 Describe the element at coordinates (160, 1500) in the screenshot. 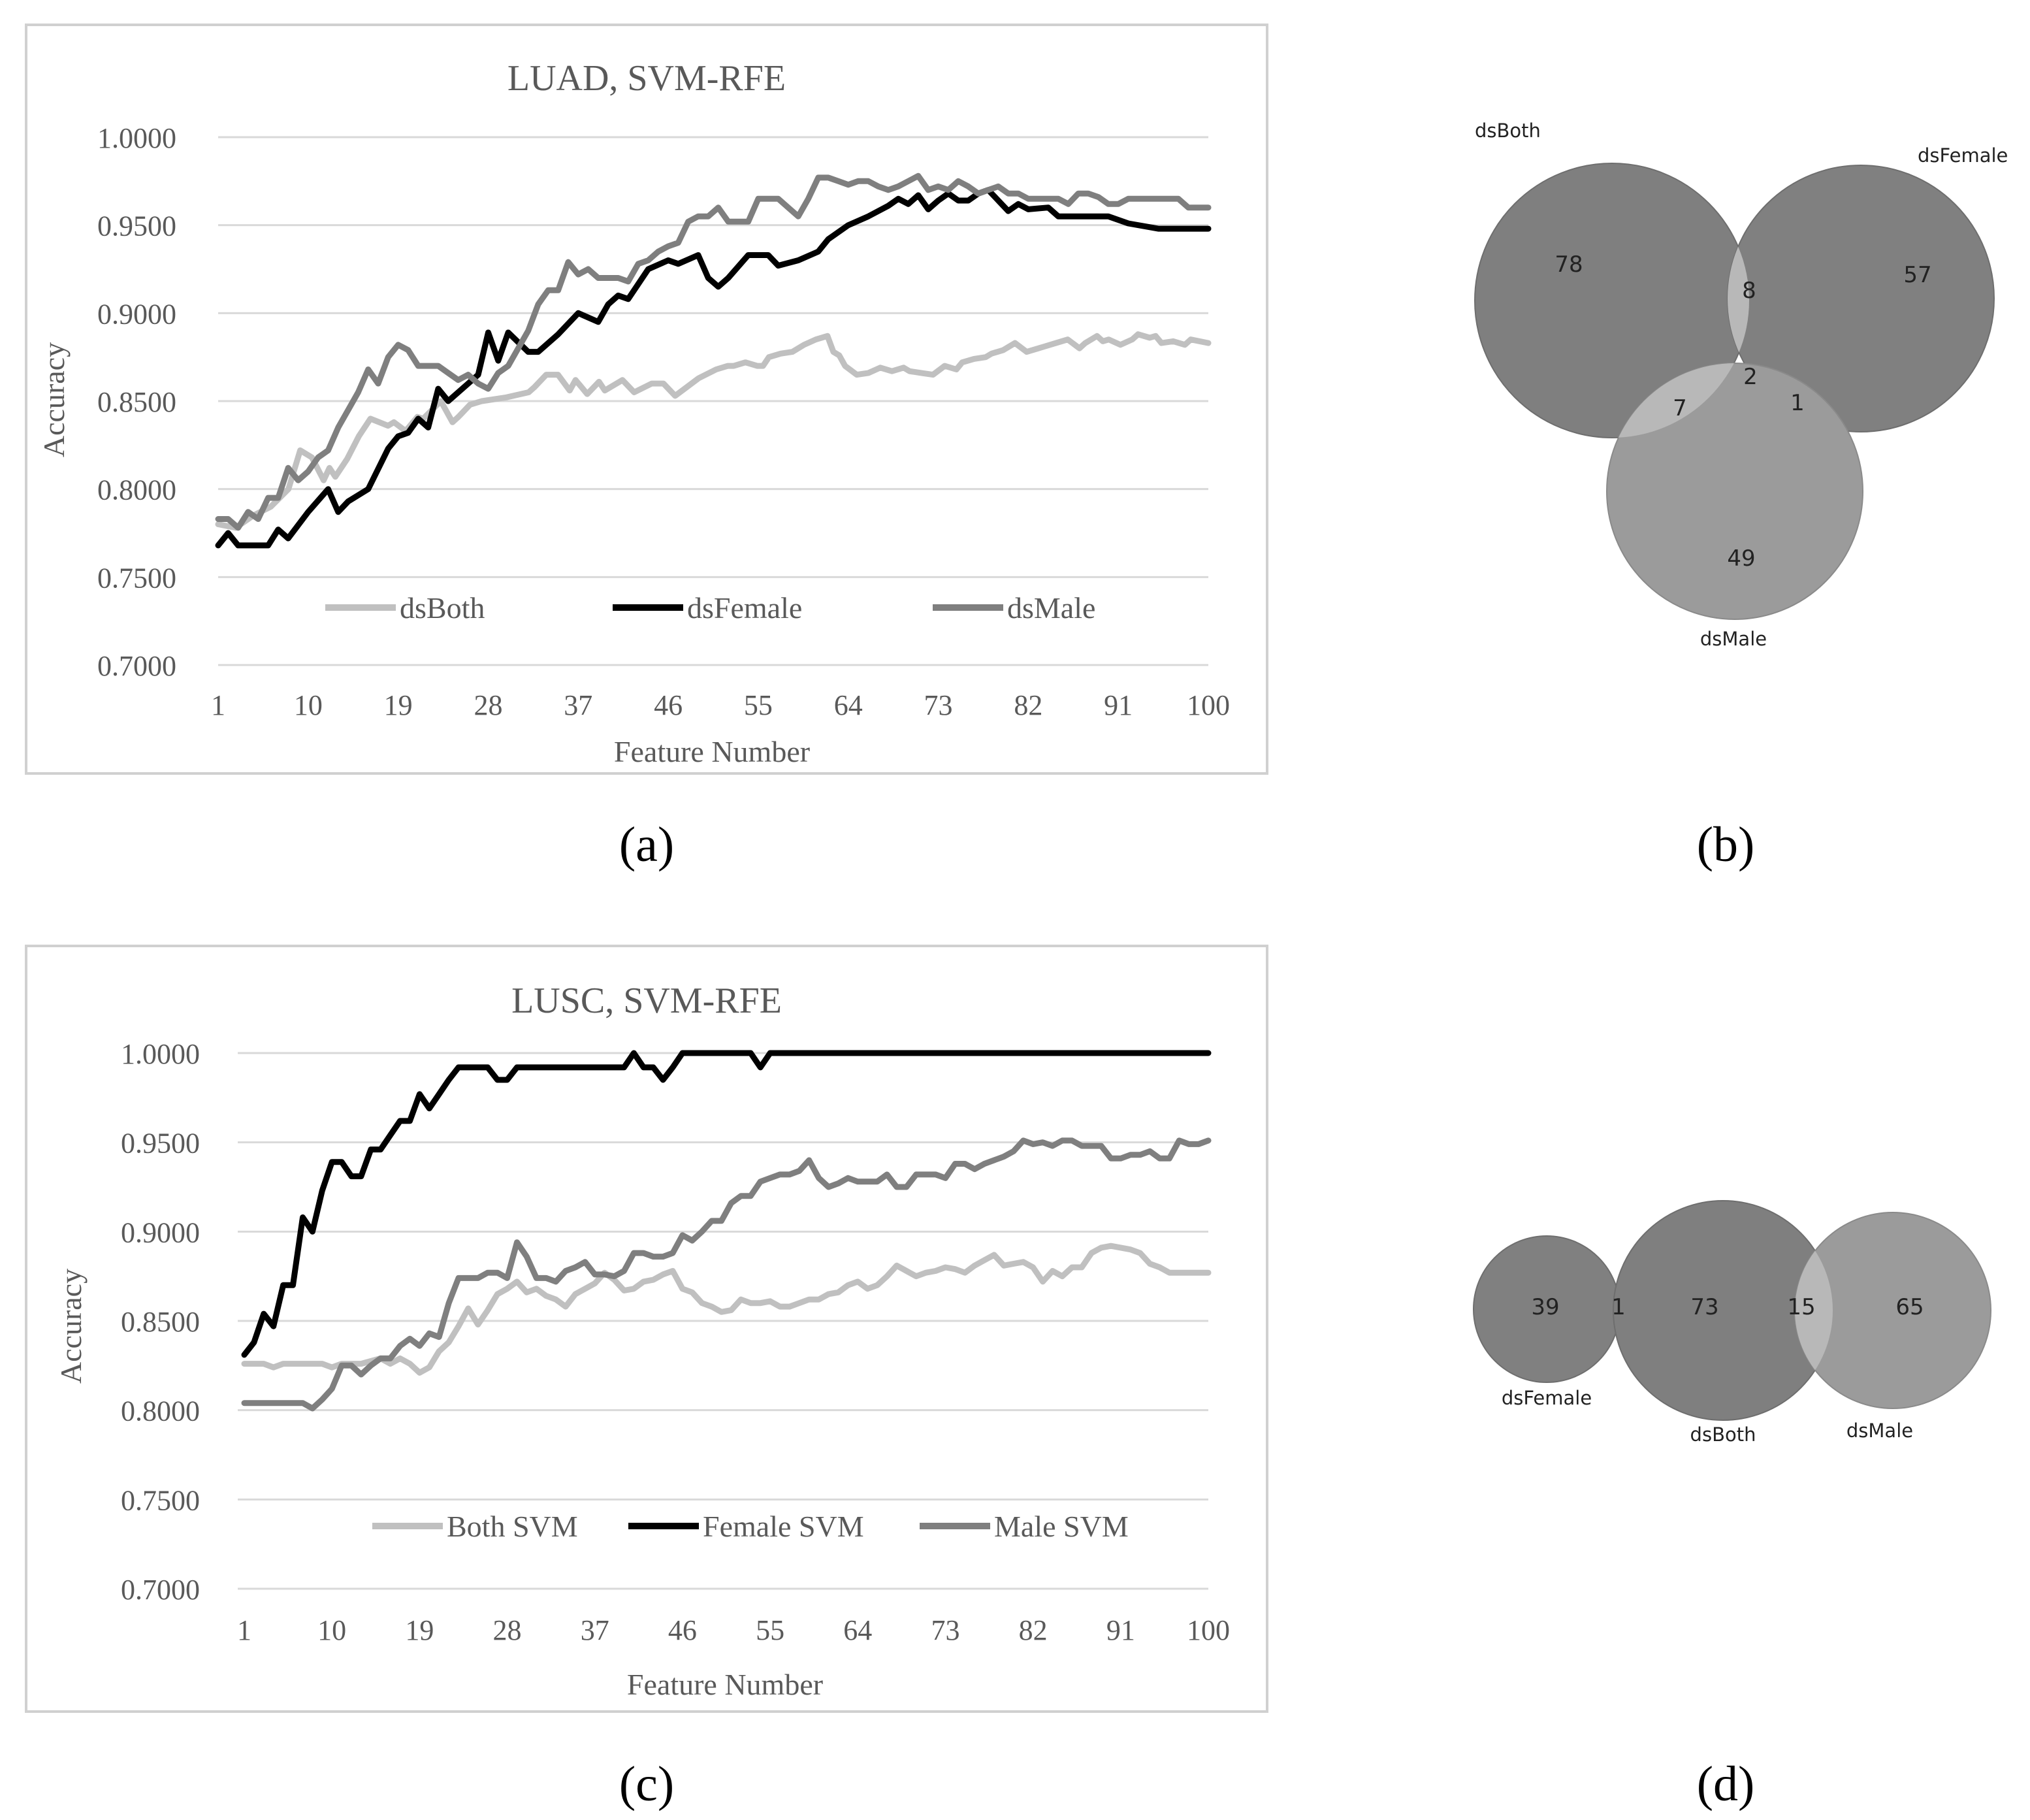

I see `chart-c-y-tick-label: 0.7500` at that location.